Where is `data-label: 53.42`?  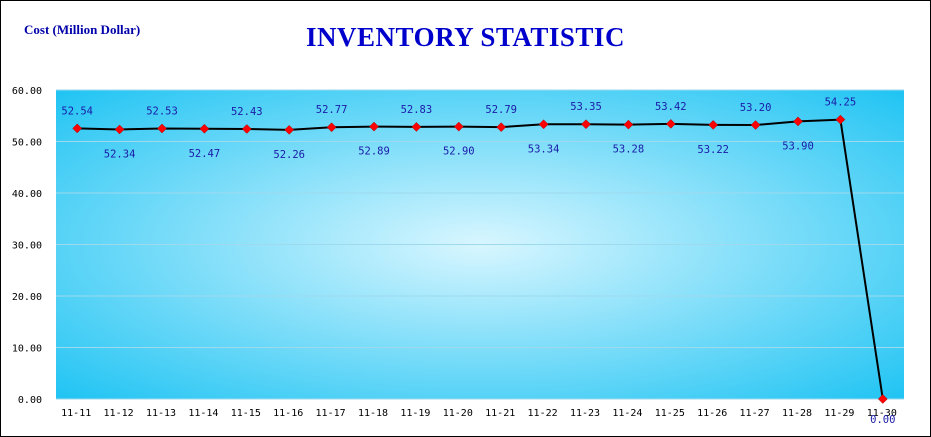 data-label: 53.42 is located at coordinates (671, 107).